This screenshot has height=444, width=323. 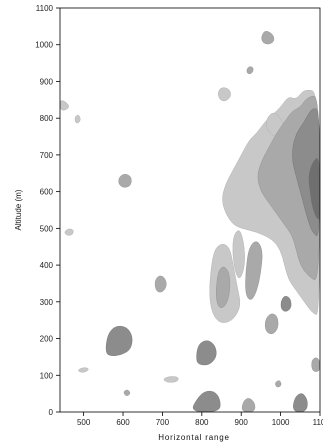 What do you see at coordinates (47, 265) in the screenshot?
I see `y-tick-label: 400` at bounding box center [47, 265].